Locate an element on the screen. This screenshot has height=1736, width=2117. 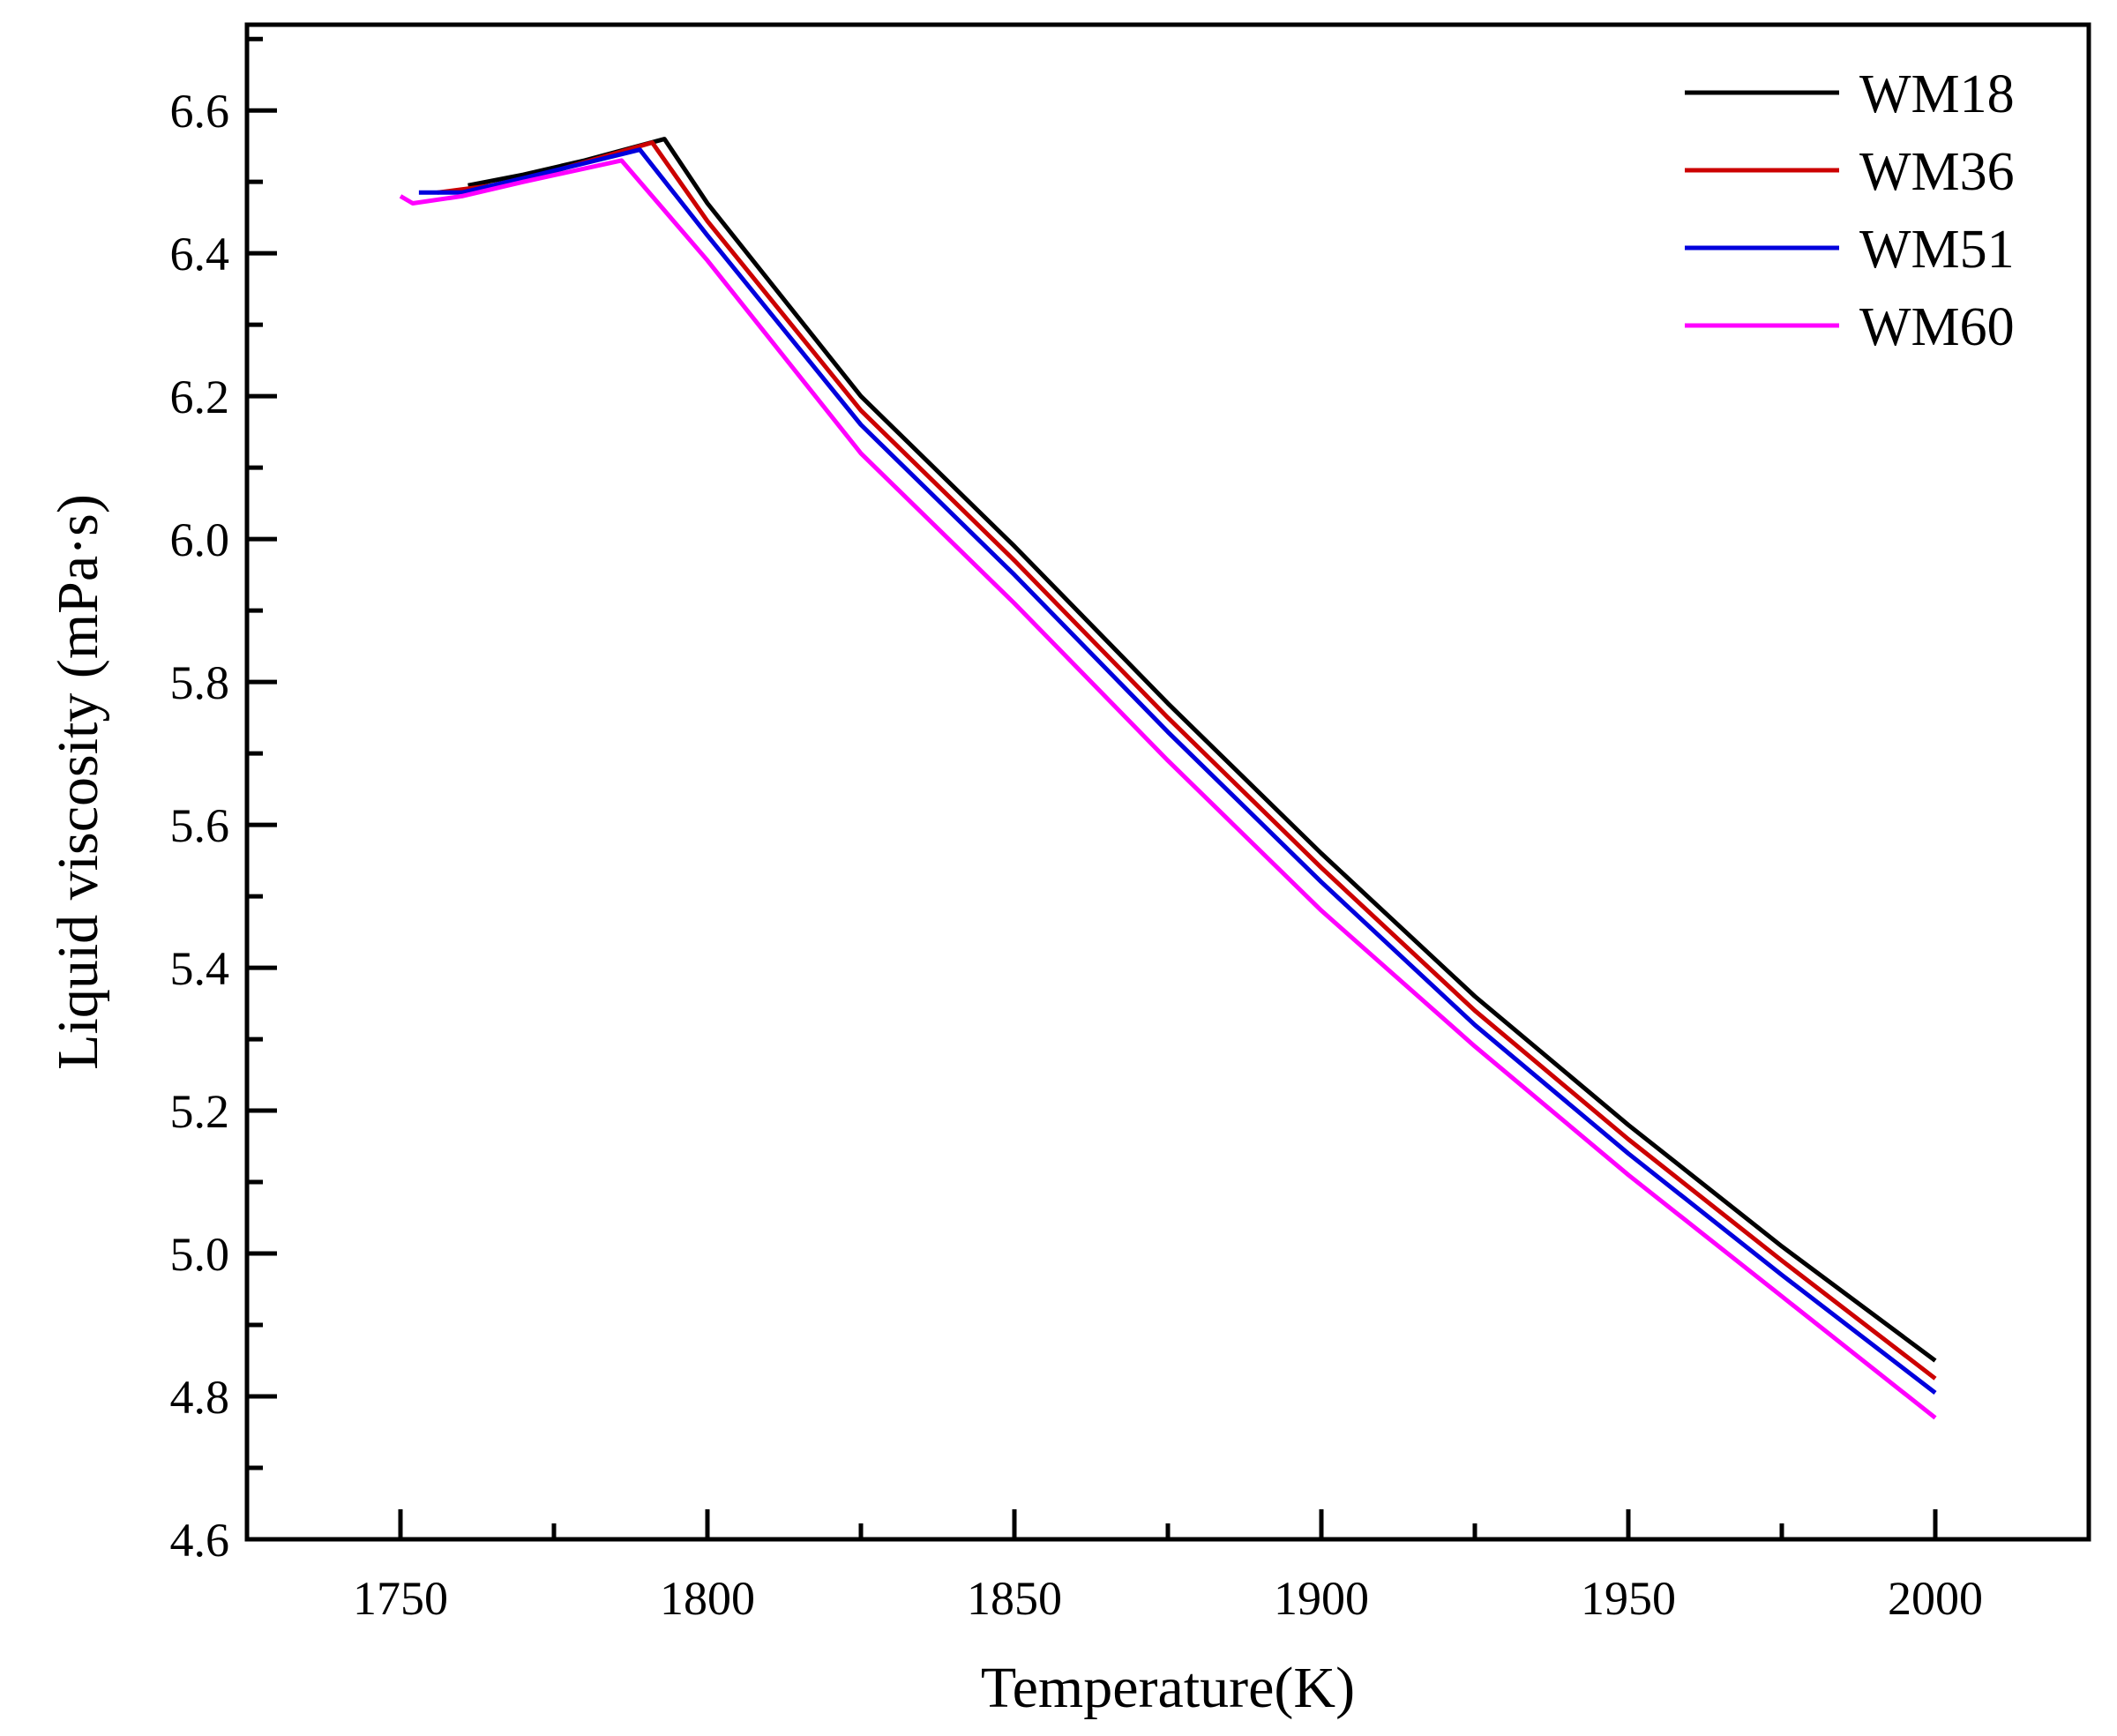
legend: WM18 WM36 WM51 WM60 is located at coordinates (1850, 210).